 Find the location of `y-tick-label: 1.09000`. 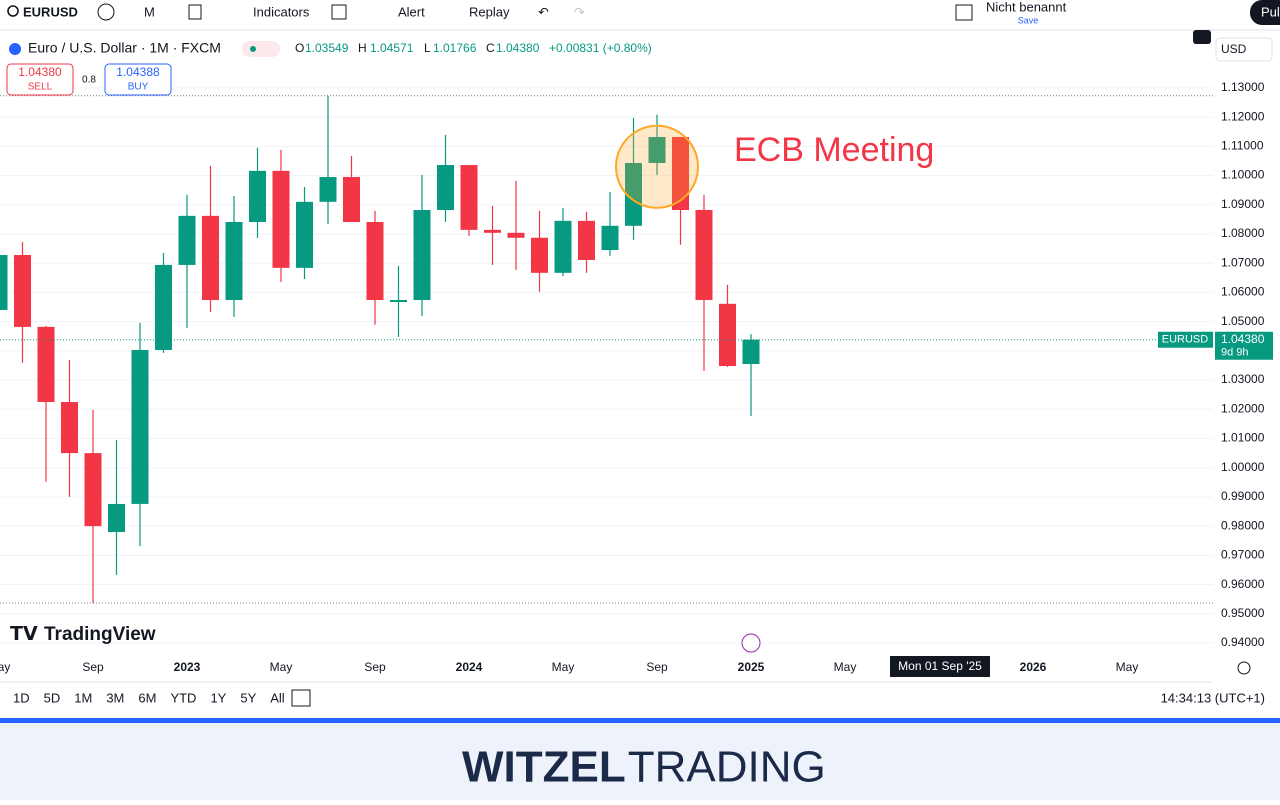

y-tick-label: 1.09000 is located at coordinates (1243, 204).